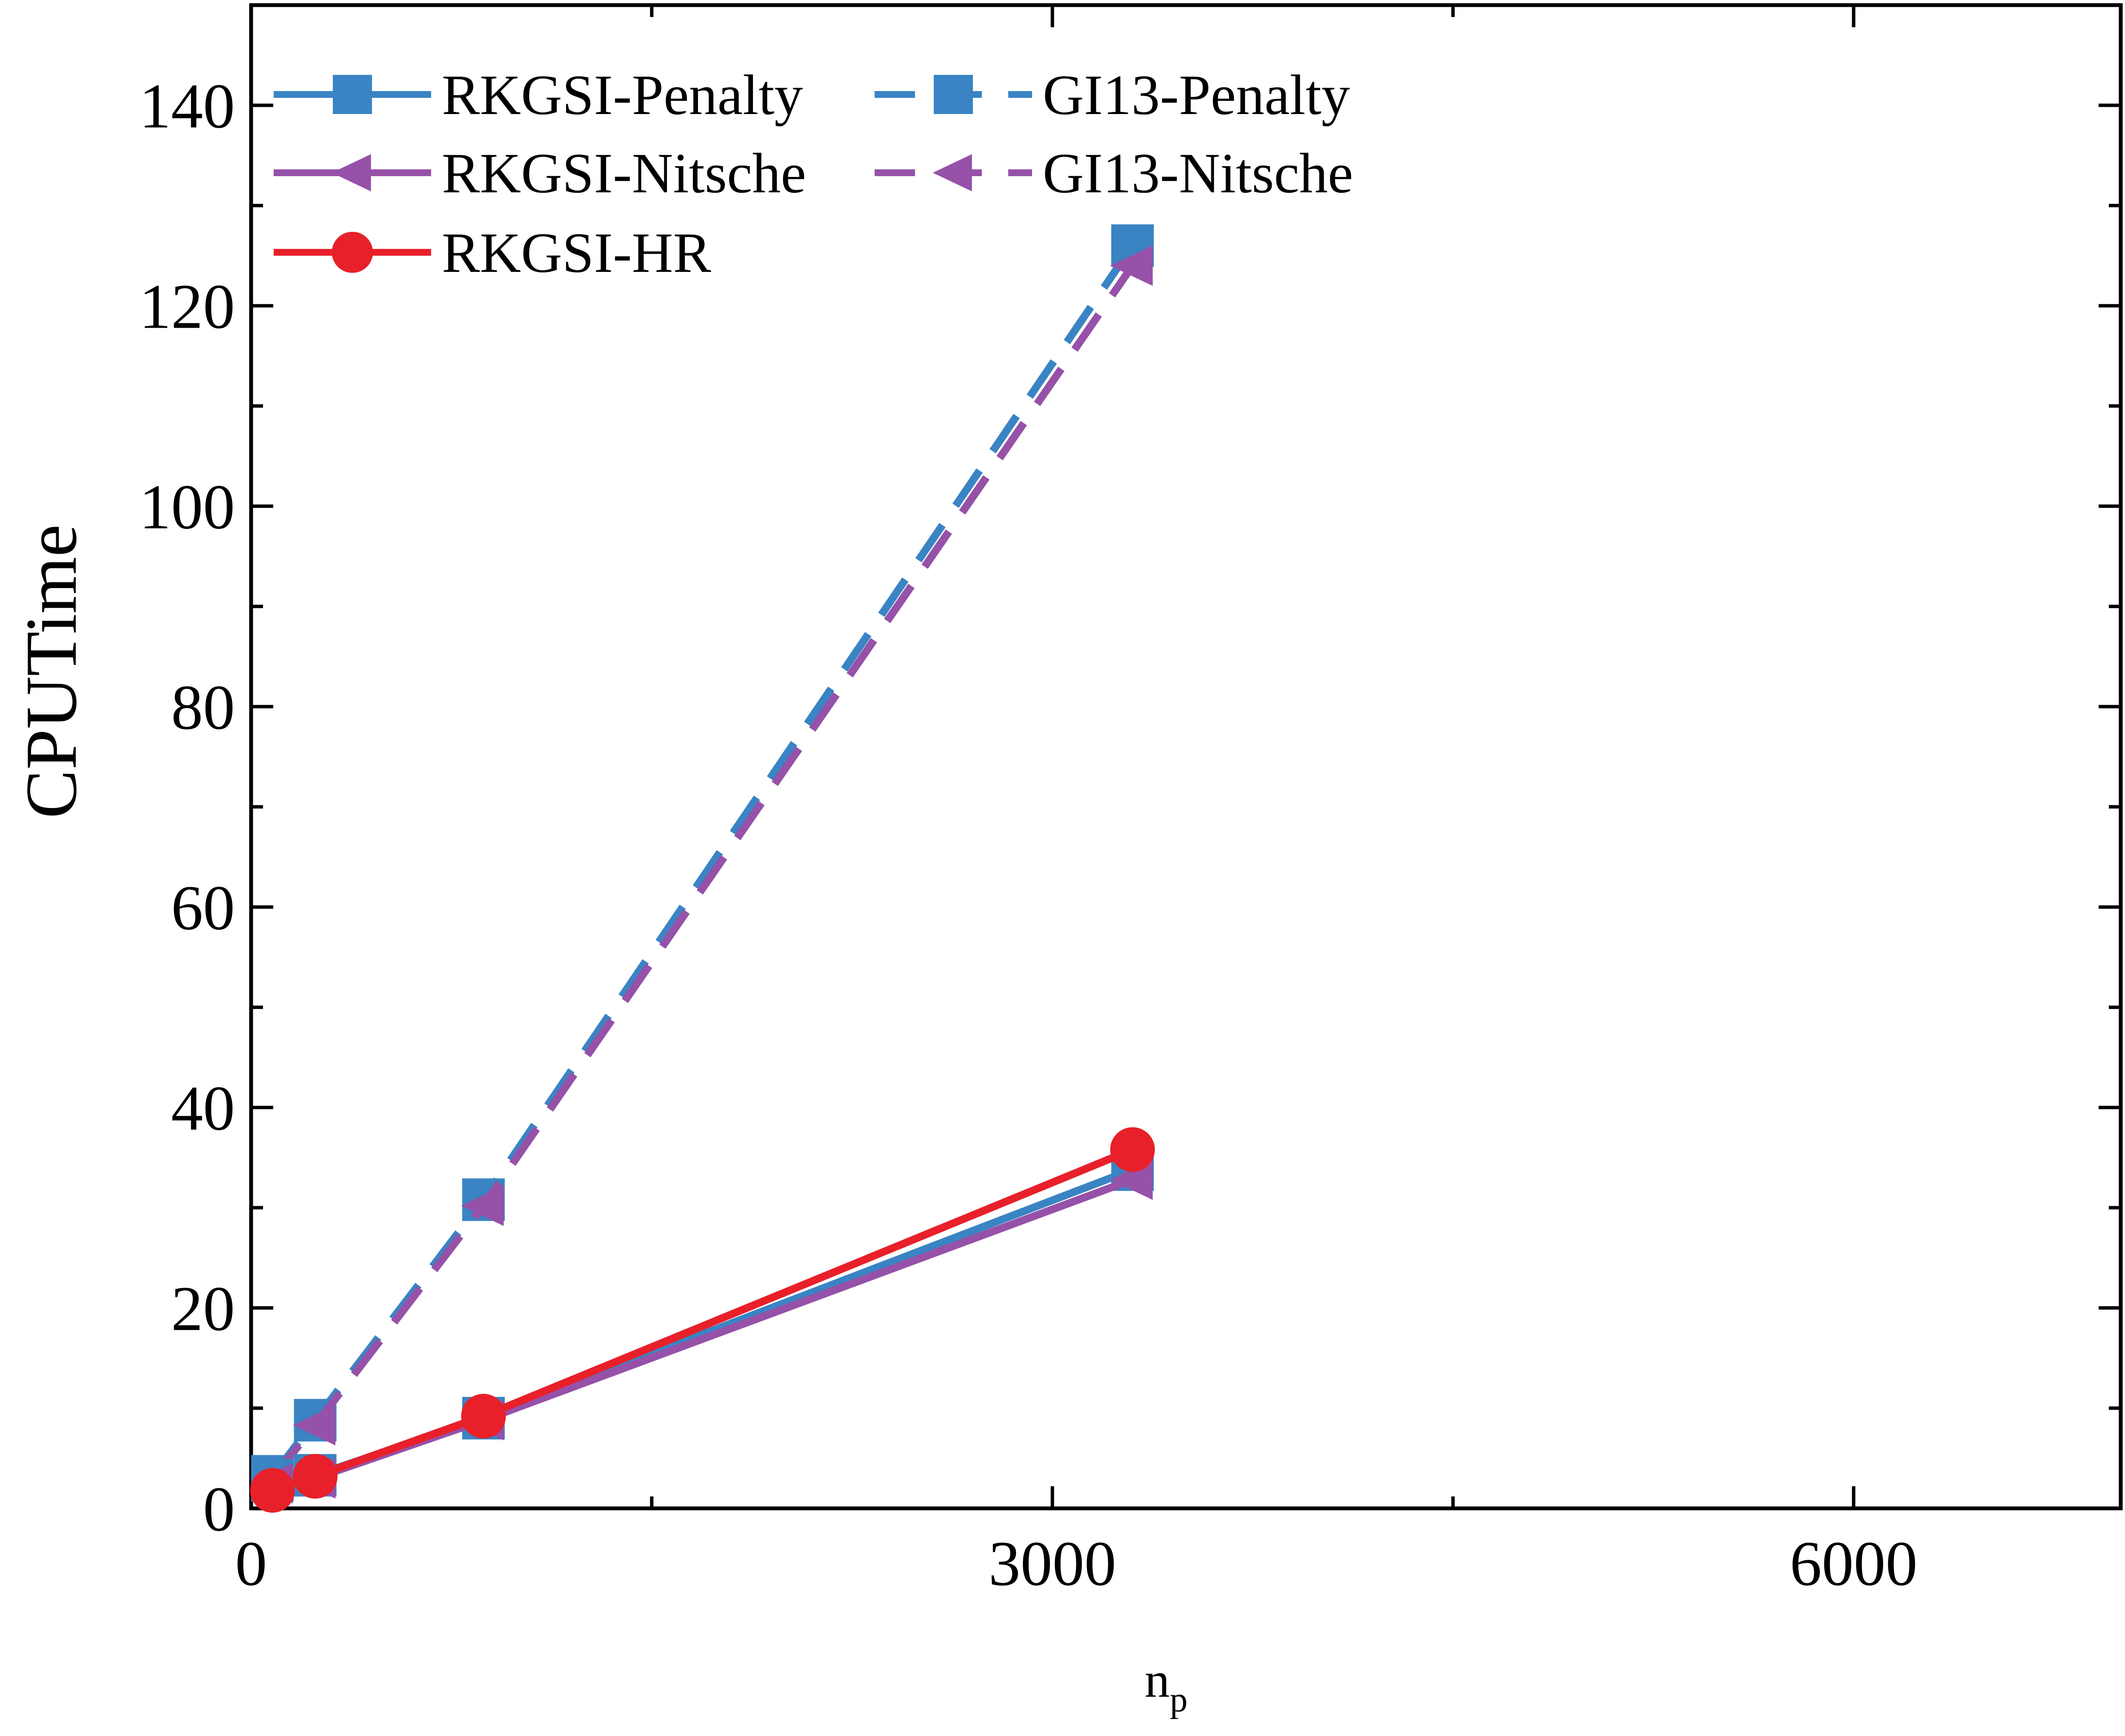 The width and height of the screenshot is (2125, 1736). I want to click on x-axis-title-subscript: p, so click(1179, 1699).